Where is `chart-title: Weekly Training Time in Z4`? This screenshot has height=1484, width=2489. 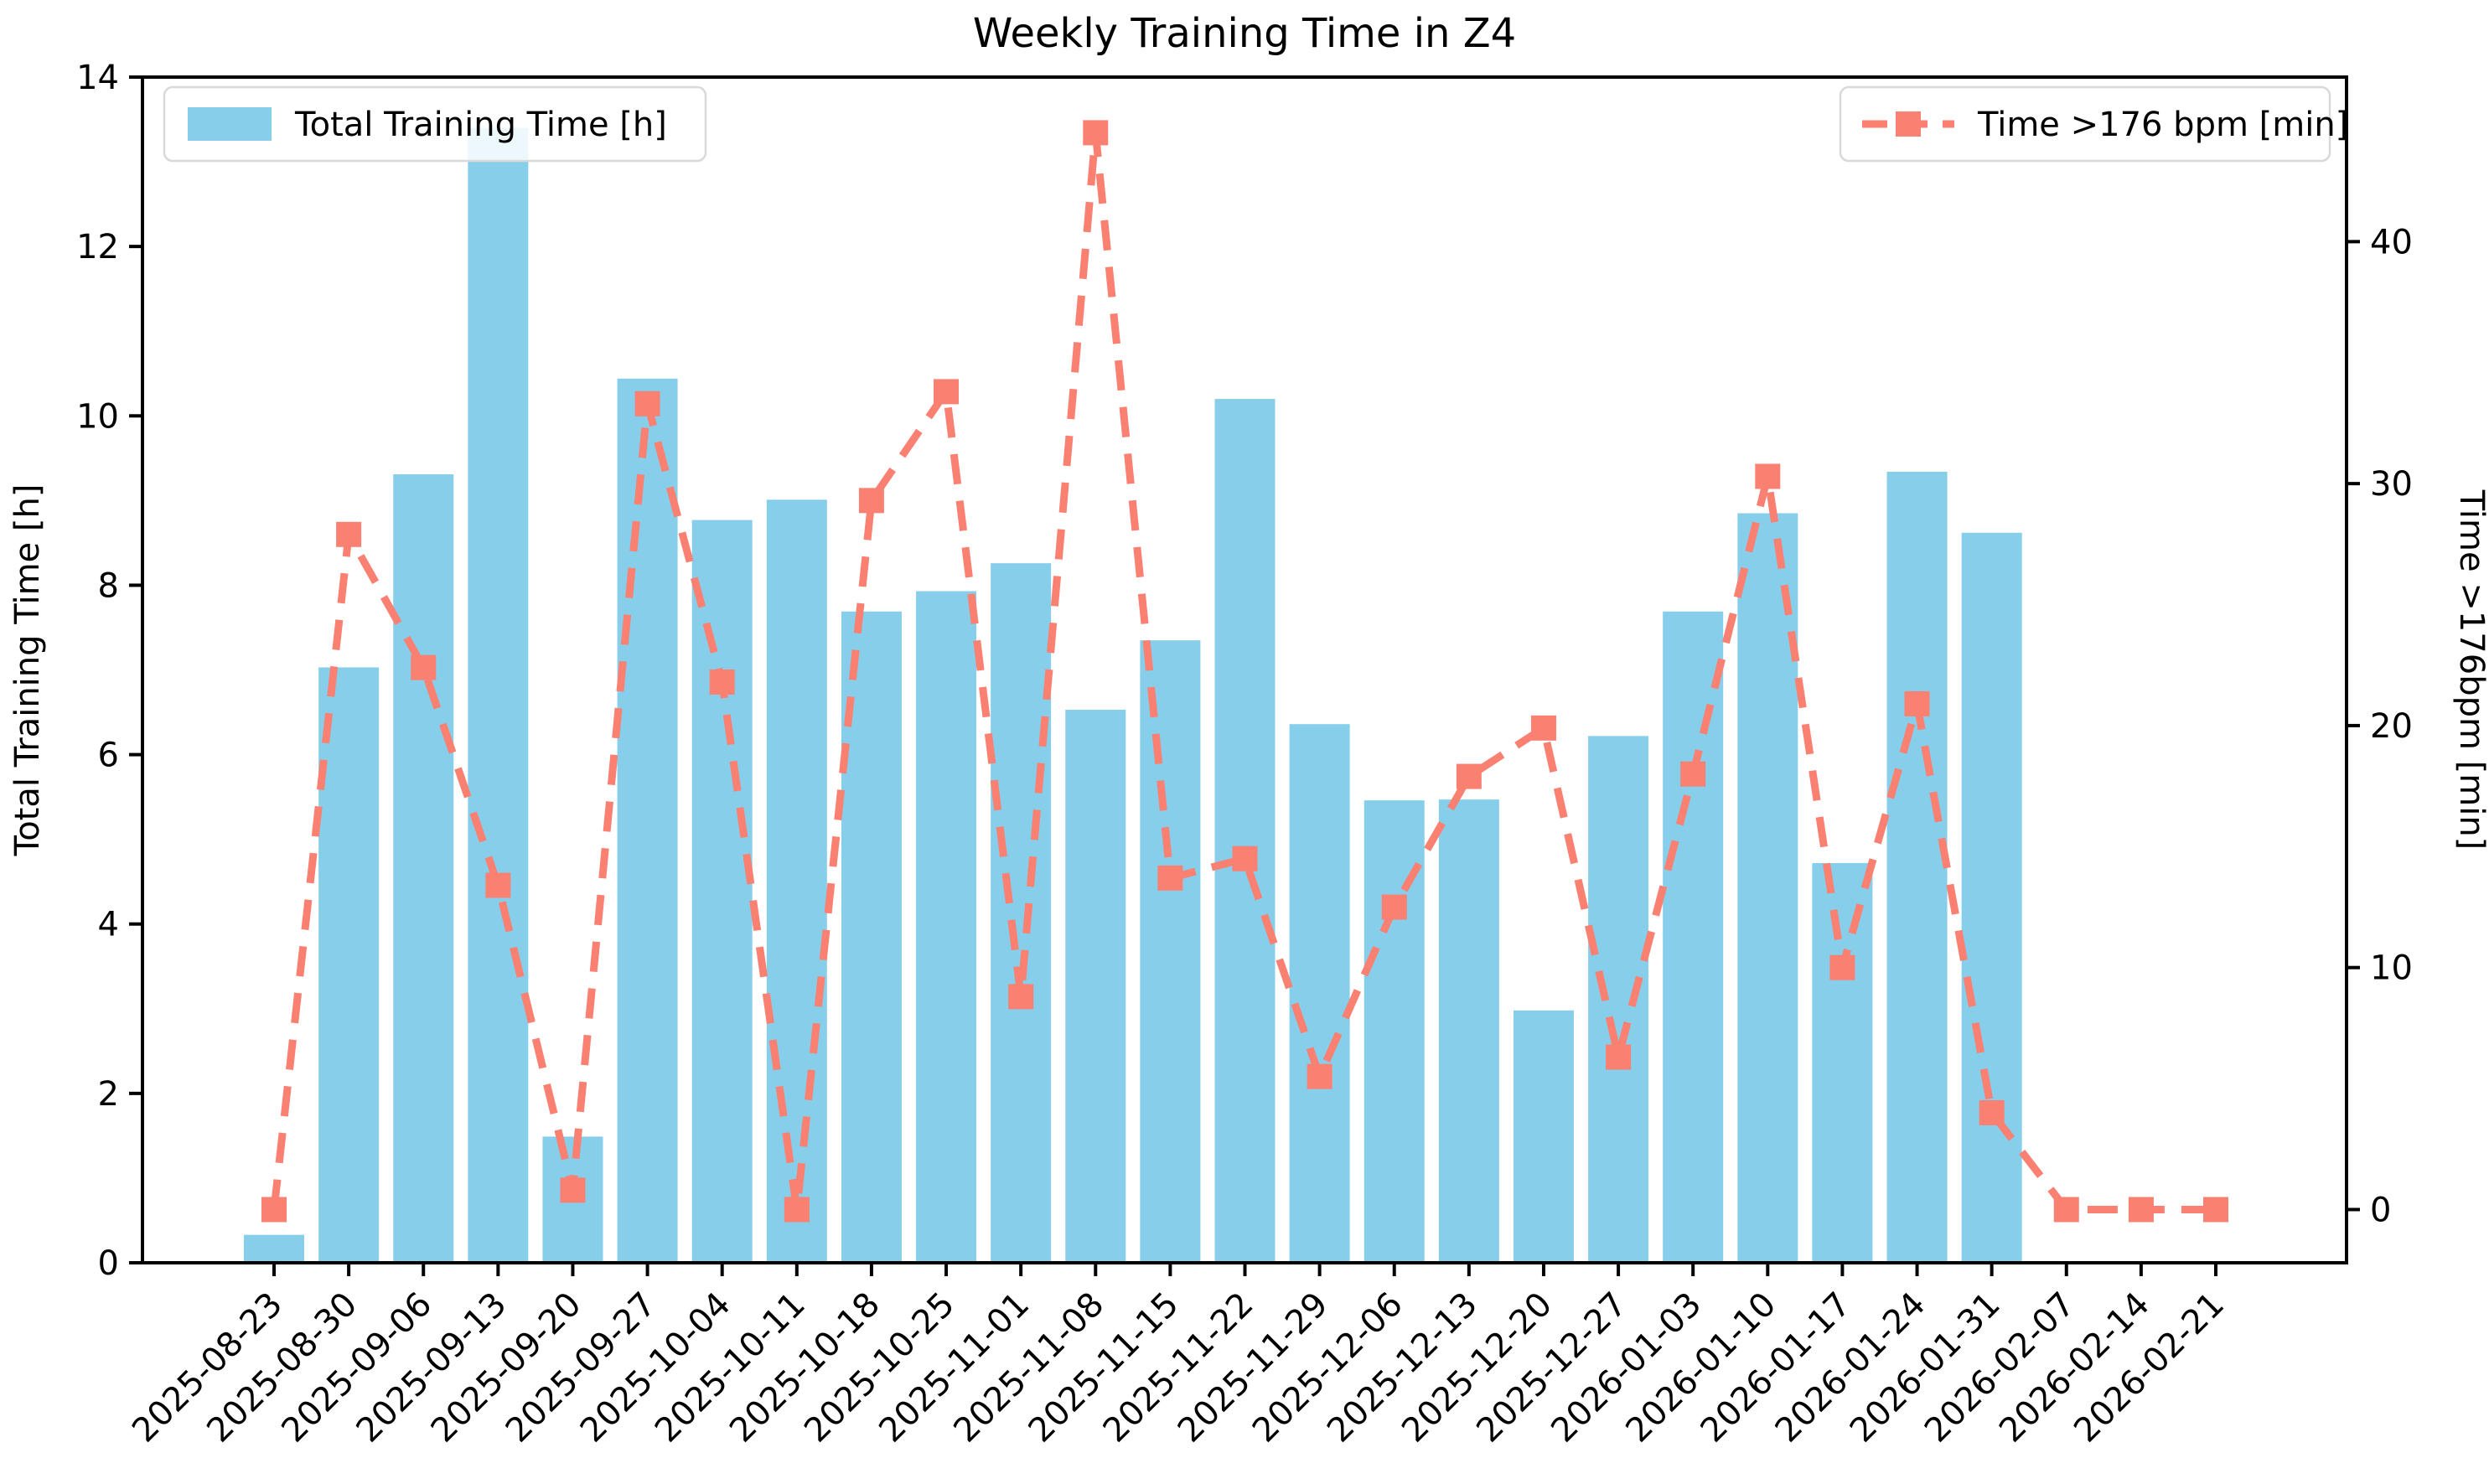
chart-title: Weekly Training Time in Z4 is located at coordinates (1245, 33).